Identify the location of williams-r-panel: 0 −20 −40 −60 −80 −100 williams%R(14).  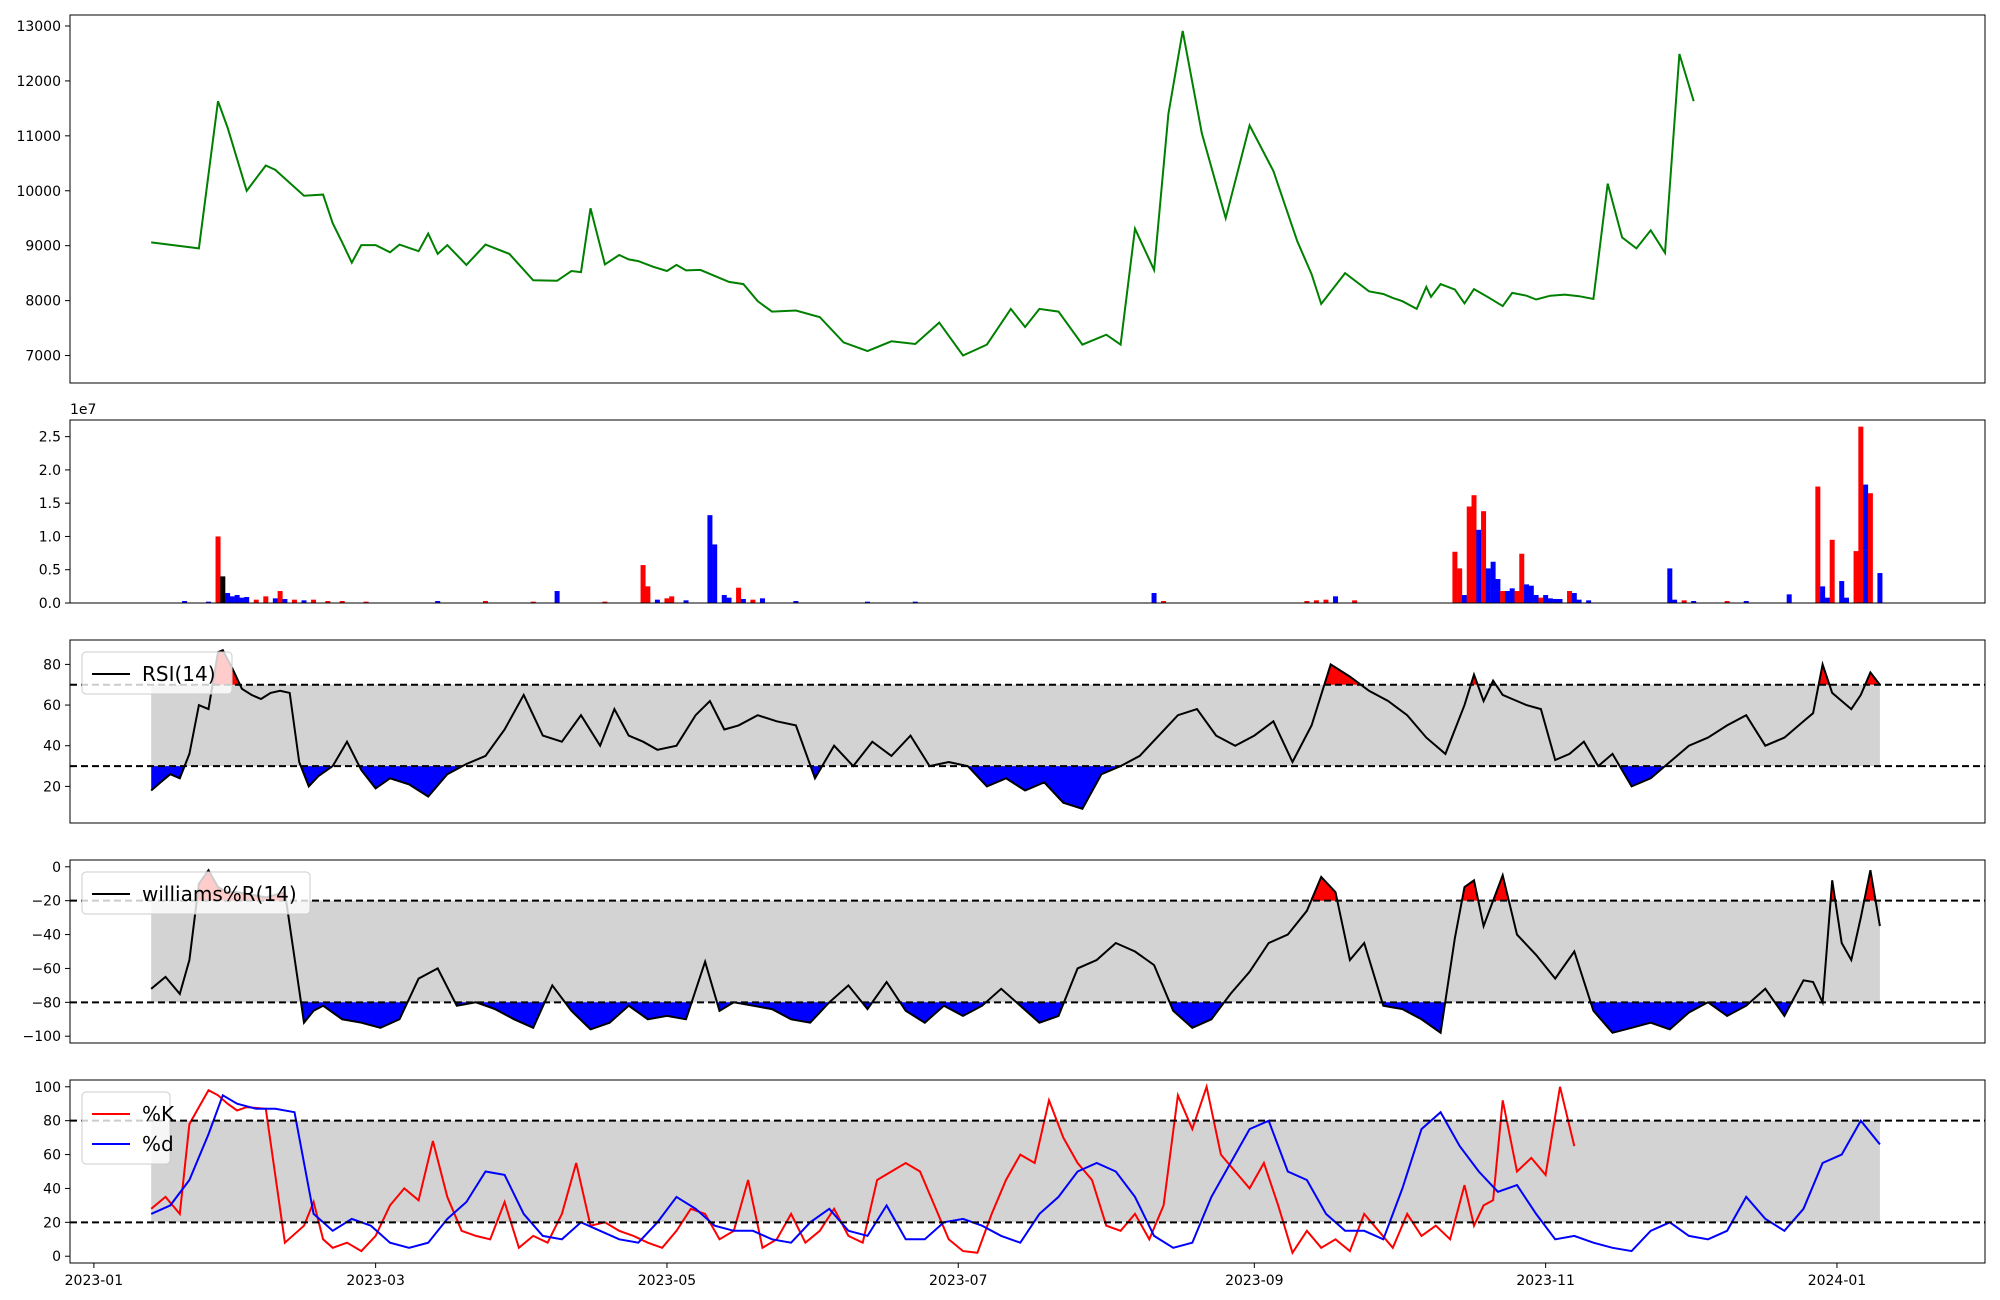
(1004, 952).